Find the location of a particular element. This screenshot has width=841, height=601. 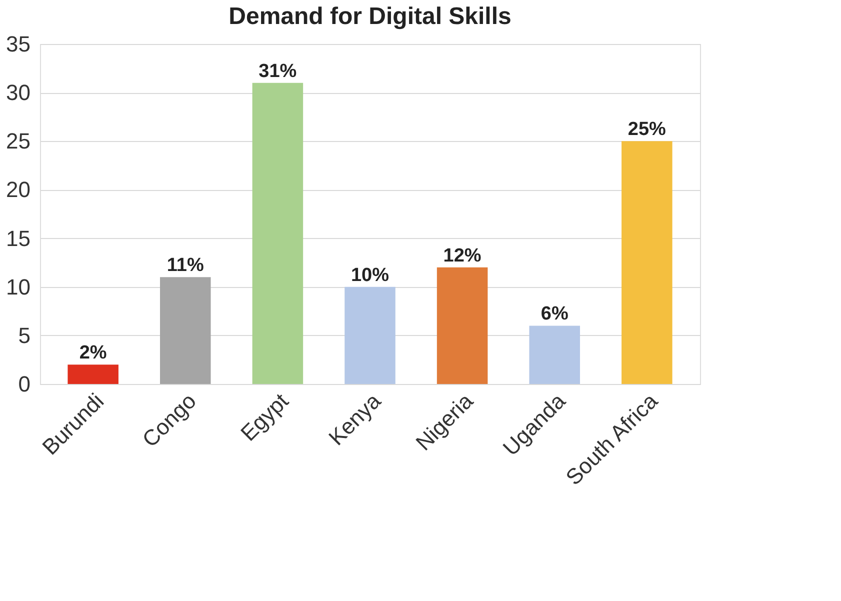

data-label: 12% is located at coordinates (462, 255).